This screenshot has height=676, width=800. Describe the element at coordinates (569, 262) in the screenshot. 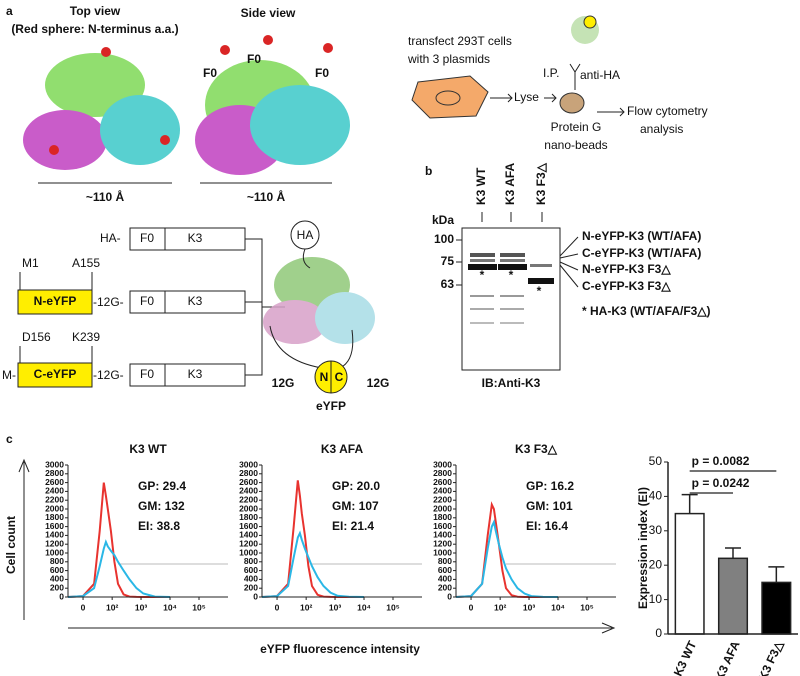

I see `band-pointer` at that location.